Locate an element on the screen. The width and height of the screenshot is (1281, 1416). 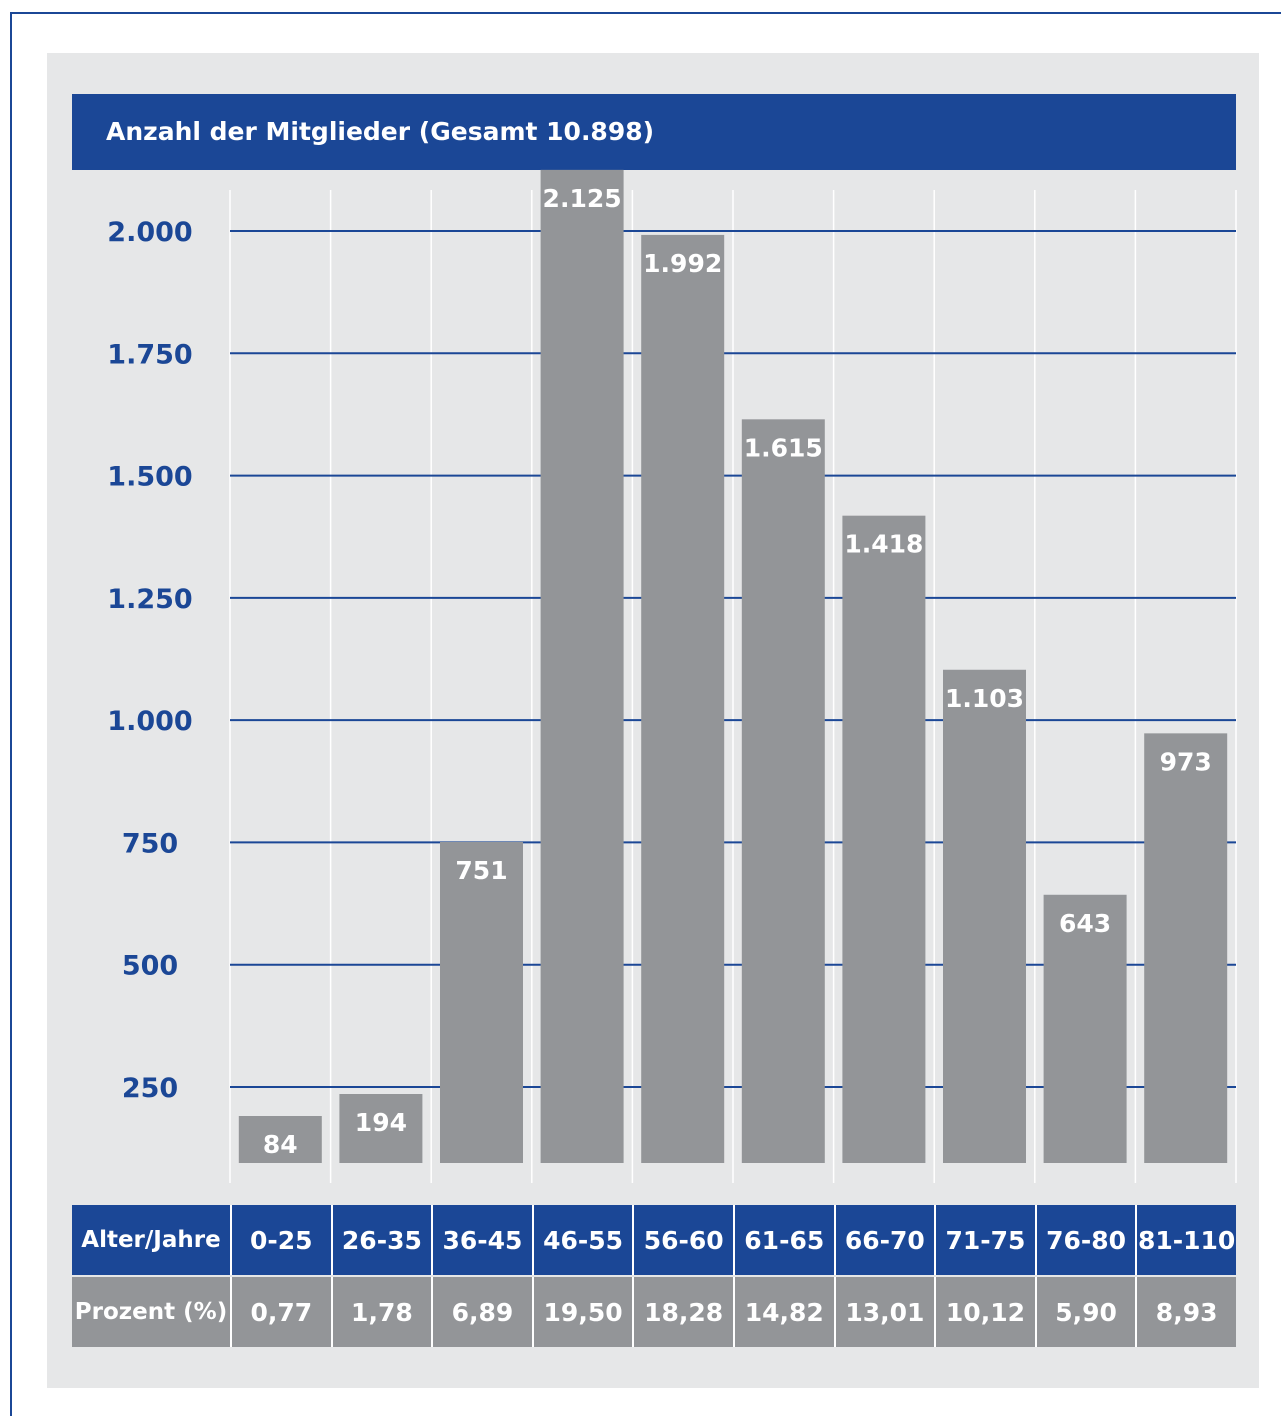
bar-value-label: 643 is located at coordinates (1085, 923).